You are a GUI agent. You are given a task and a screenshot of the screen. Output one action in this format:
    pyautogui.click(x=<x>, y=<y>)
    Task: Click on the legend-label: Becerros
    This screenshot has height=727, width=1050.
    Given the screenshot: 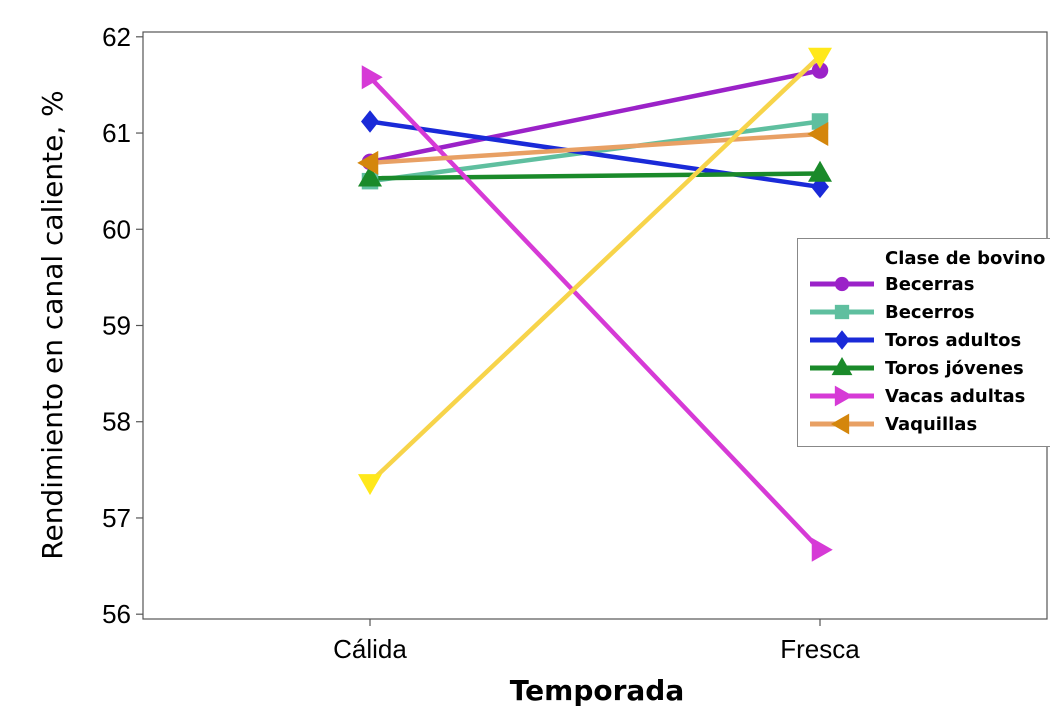 What is the action you would take?
    pyautogui.click(x=930, y=312)
    